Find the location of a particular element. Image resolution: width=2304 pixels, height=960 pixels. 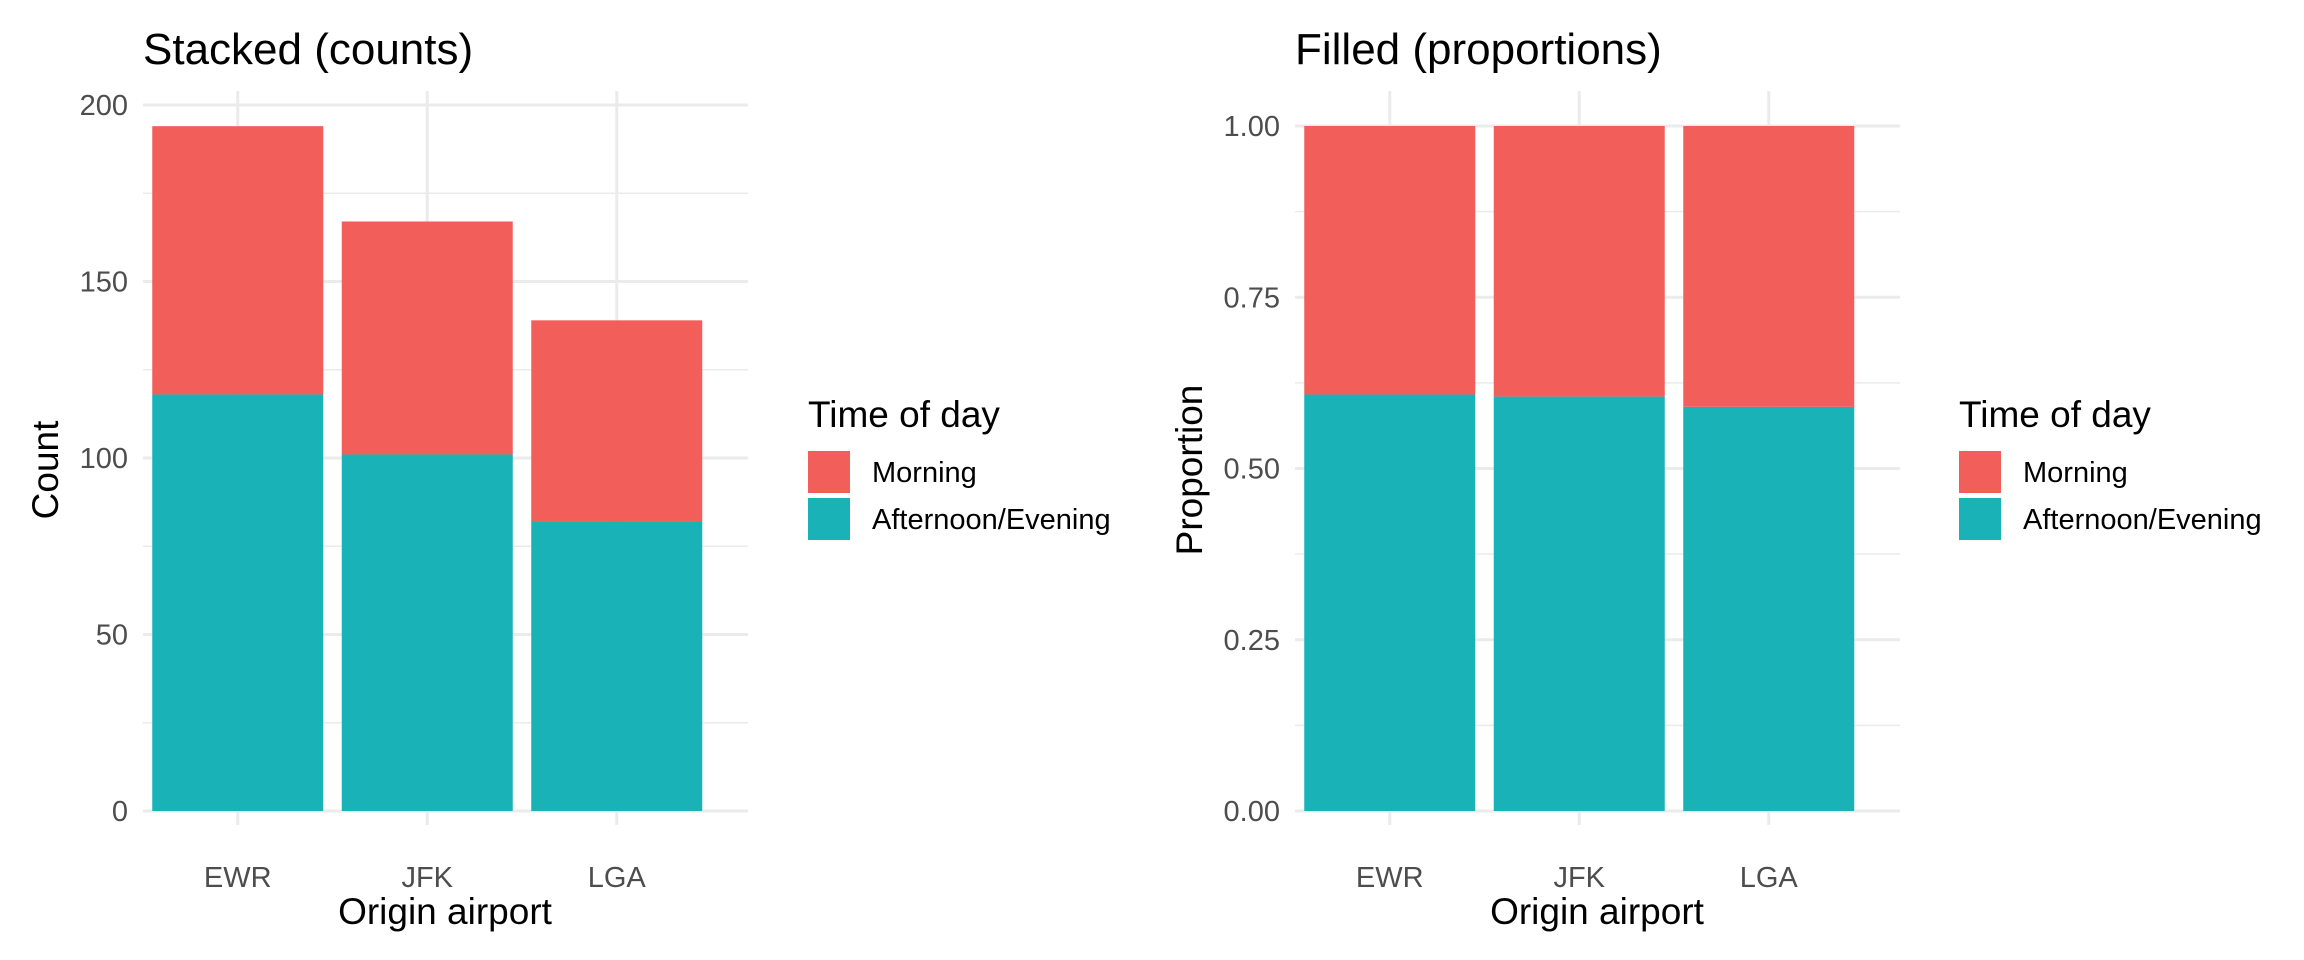

y-tick-labels: 0 50 100 150 200 is located at coordinates (104, 459).